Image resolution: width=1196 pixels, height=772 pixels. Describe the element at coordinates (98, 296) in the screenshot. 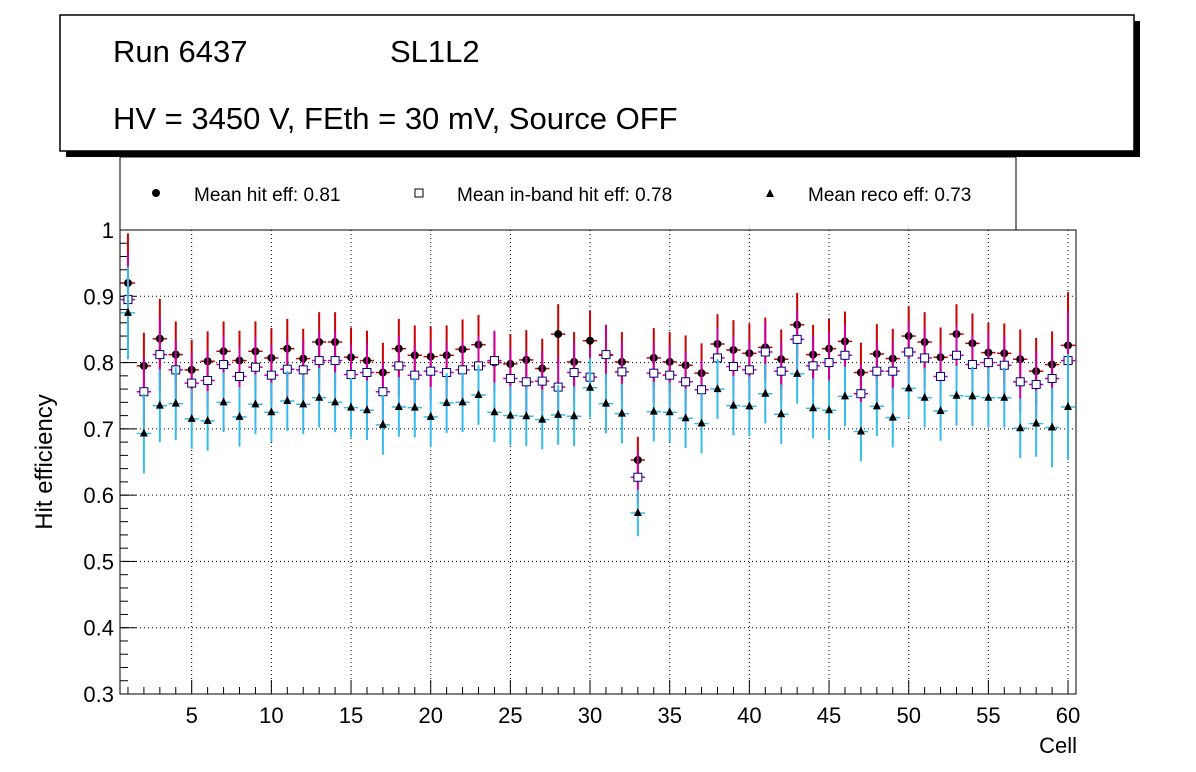

I see `y-tick-label: 0.9` at that location.